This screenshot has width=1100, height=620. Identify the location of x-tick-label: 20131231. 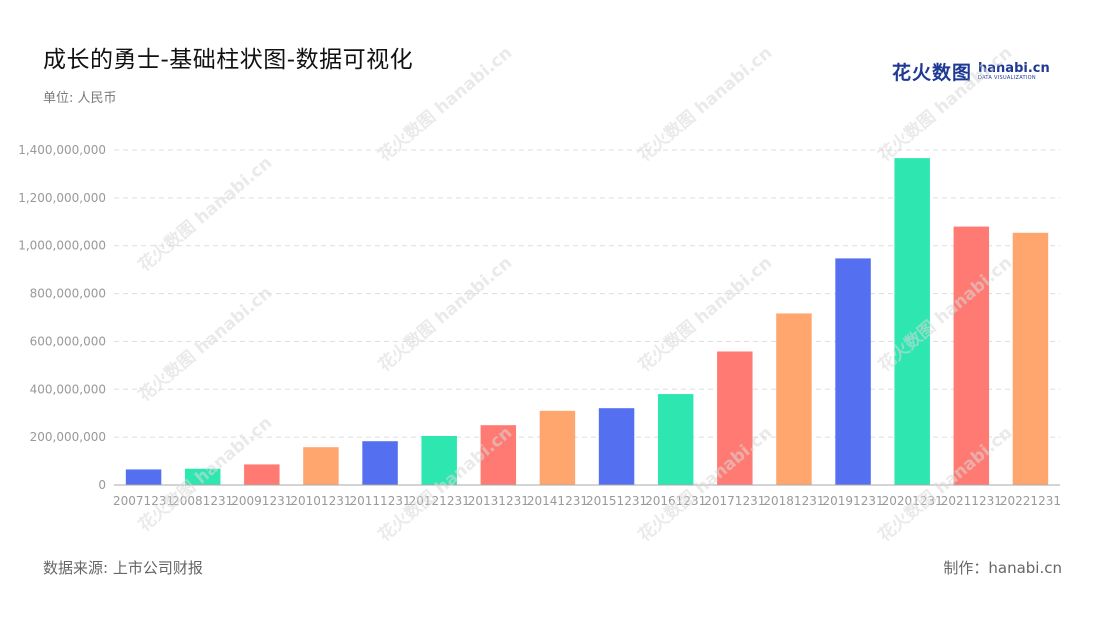
(498, 501).